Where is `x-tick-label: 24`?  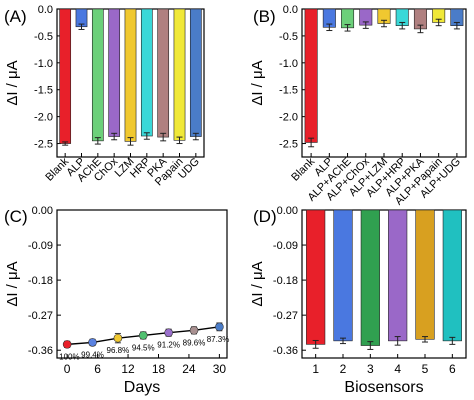 x-tick-label: 24 is located at coordinates (189, 369).